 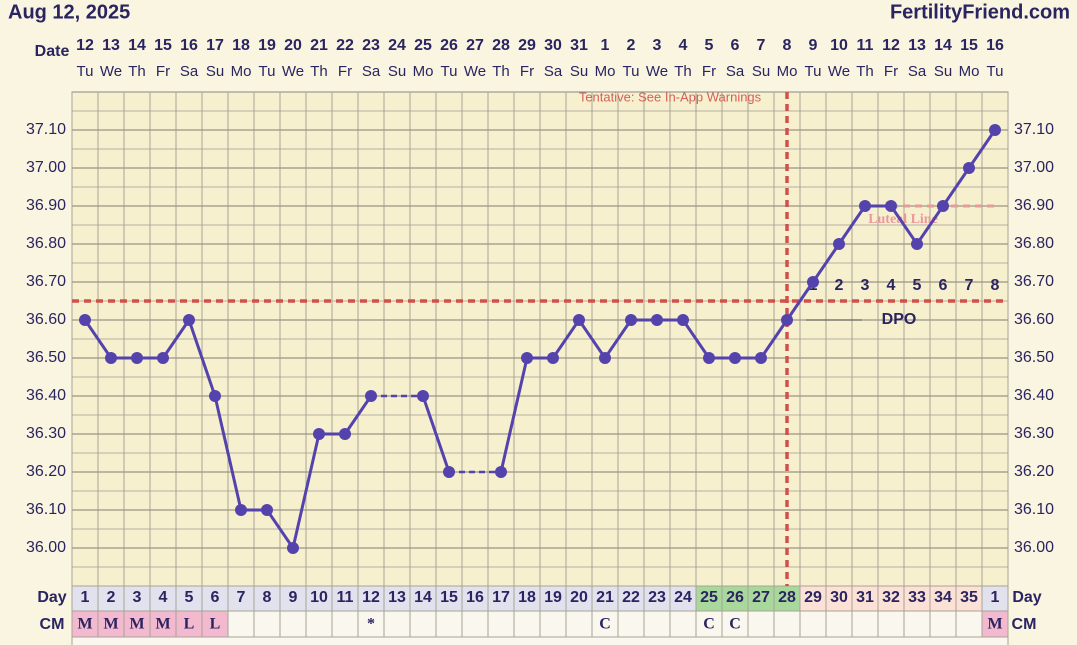 I want to click on cm-label: CM, so click(x=1024, y=624).